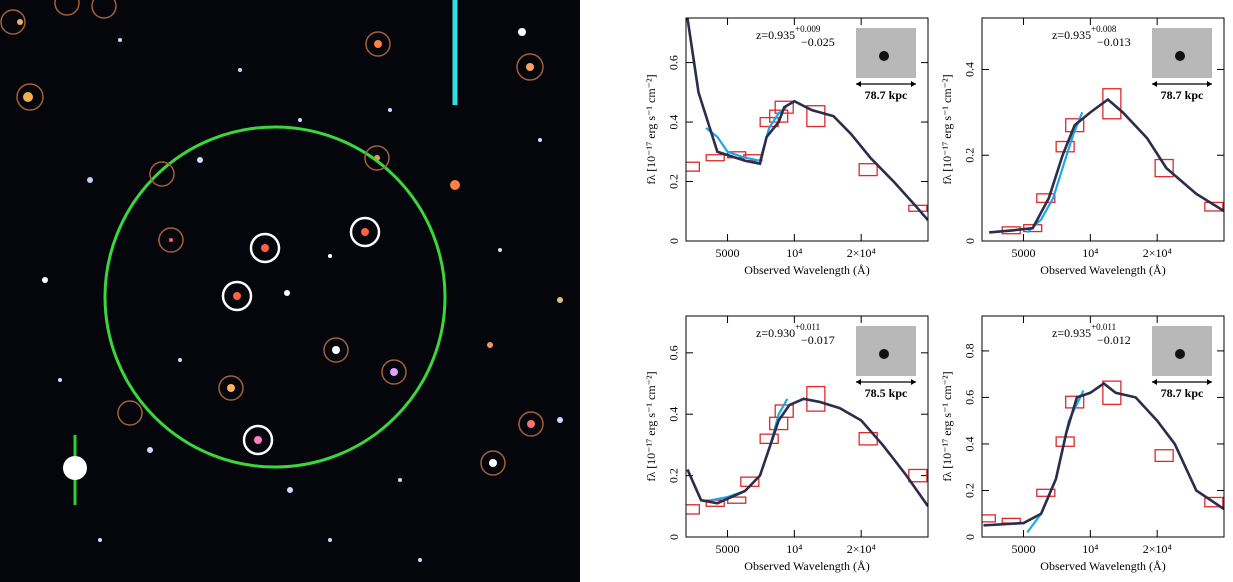 The image size is (1233, 582). What do you see at coordinates (75, 468) in the screenshot?
I see `bright-star` at bounding box center [75, 468].